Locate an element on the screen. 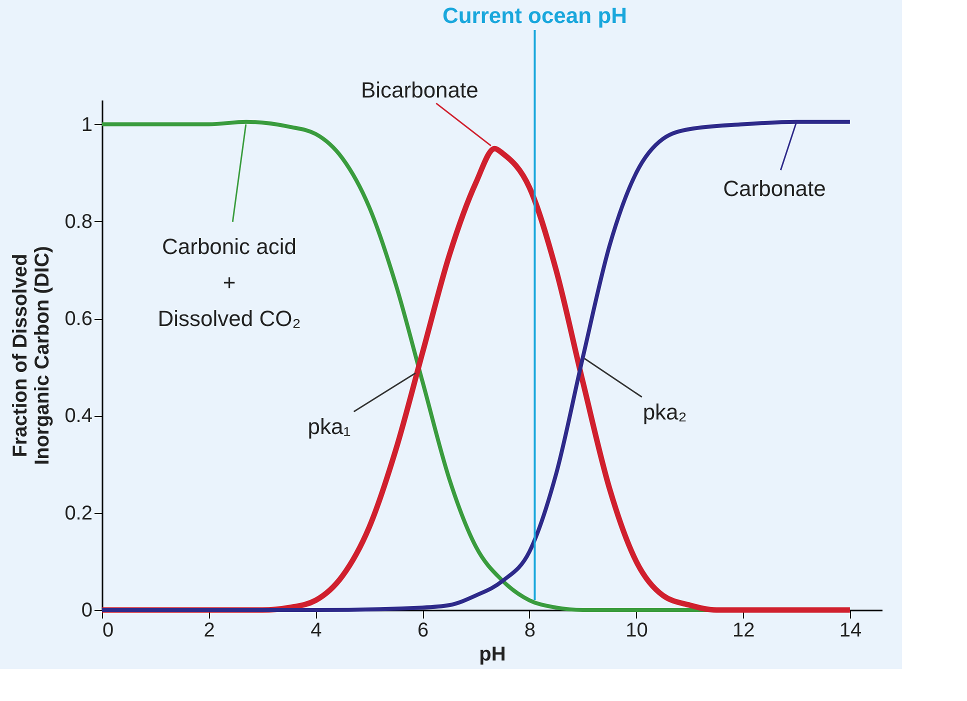  y-tick-label: 0.4 is located at coordinates (78, 416).